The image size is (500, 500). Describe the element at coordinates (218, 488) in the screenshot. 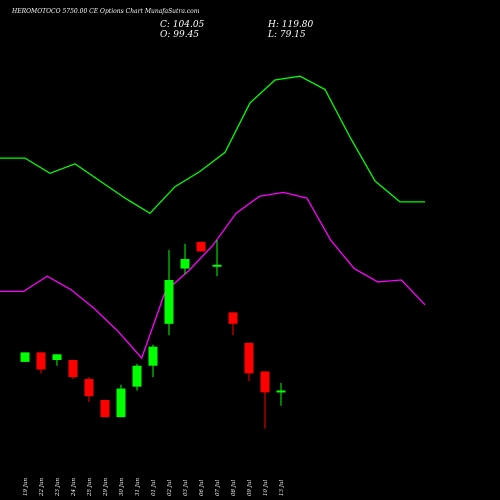

I see `x-tick-label: 07 Jul` at that location.